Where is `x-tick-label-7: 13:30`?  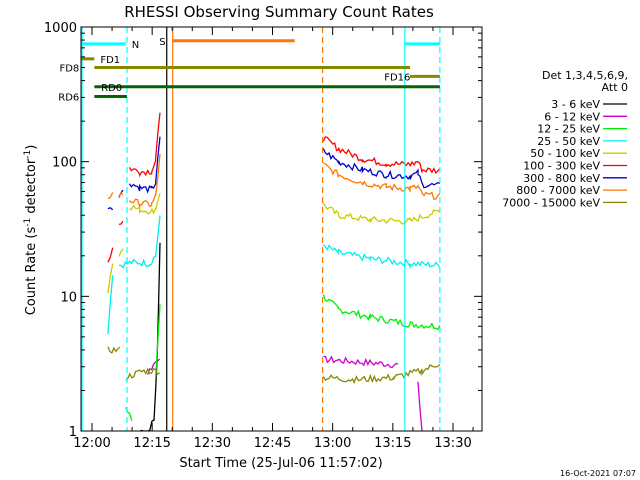
x-tick-label-7: 13:30 is located at coordinates (452, 443).